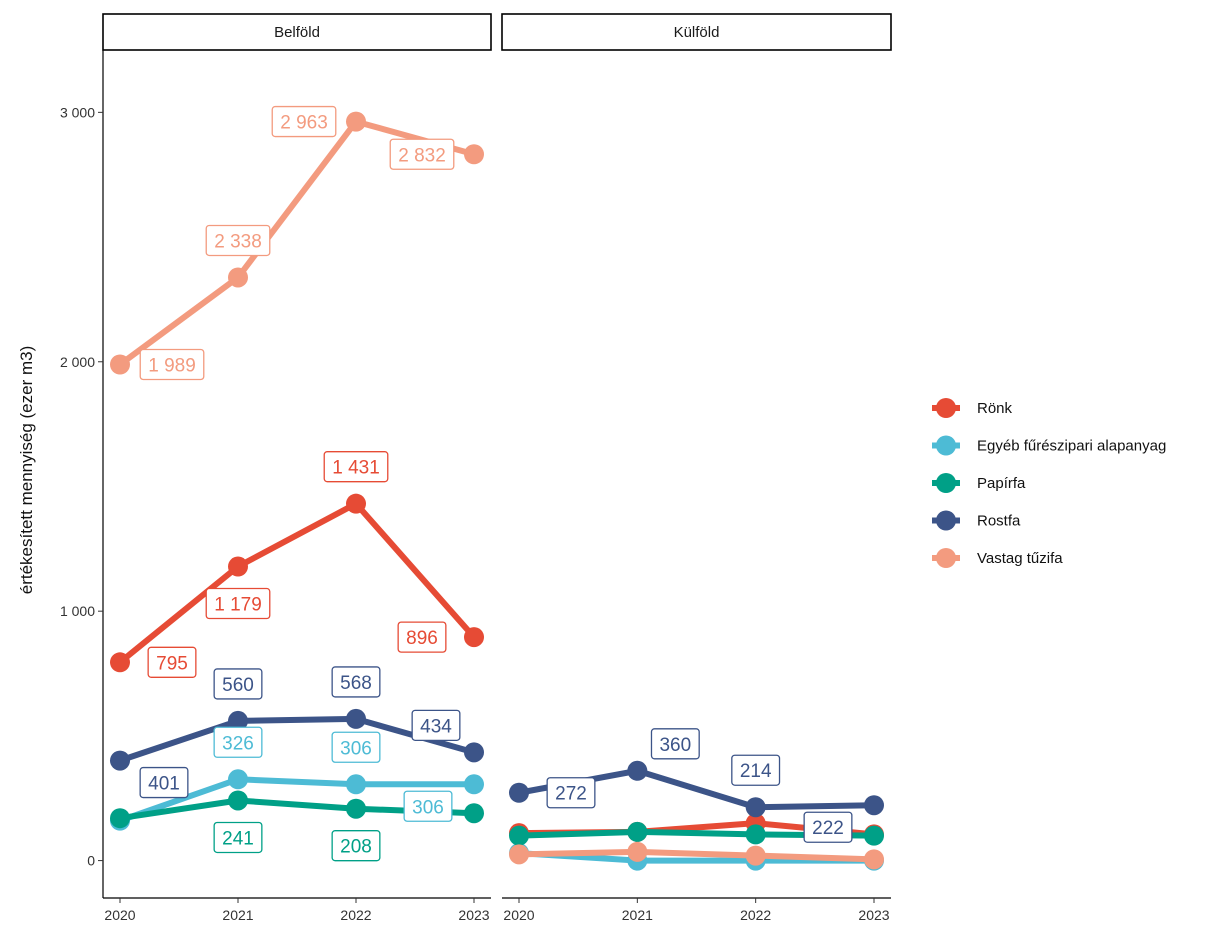 This screenshot has width=1229, height=930. What do you see at coordinates (976, 520) in the screenshot?
I see `legend-item-rostfa: Rostfa` at bounding box center [976, 520].